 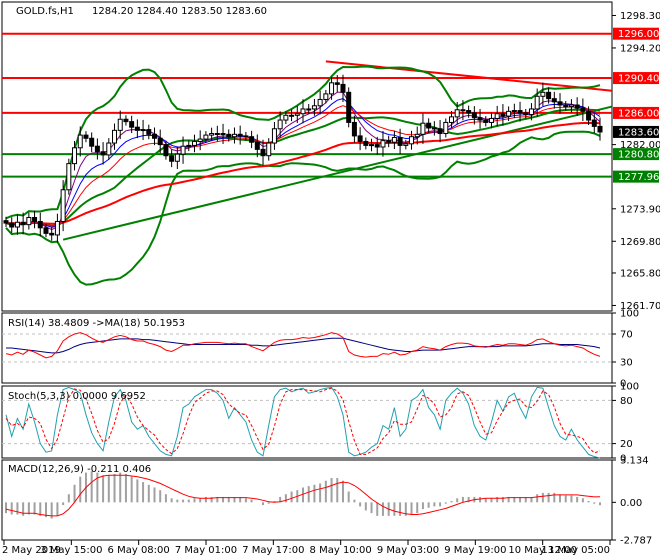 What do you see at coordinates (626, 363) in the screenshot?
I see `rsi-axis-tick-label: 30` at bounding box center [626, 363].